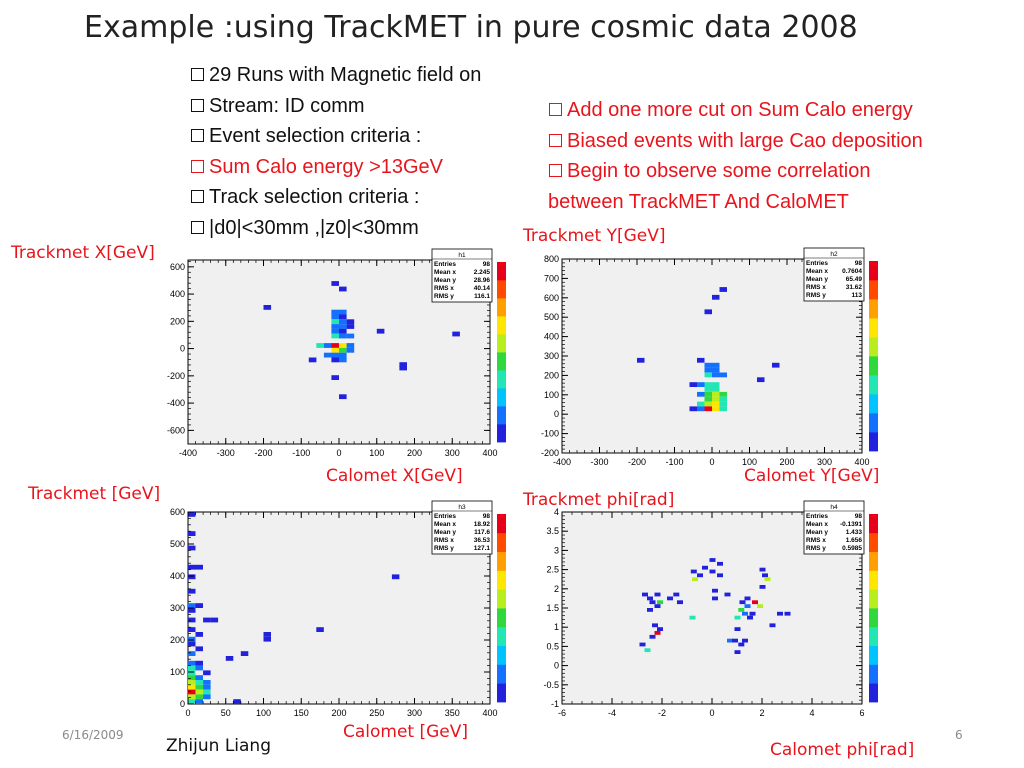  Describe the element at coordinates (550, 453) in the screenshot. I see `y-tick-label: -200` at that location.